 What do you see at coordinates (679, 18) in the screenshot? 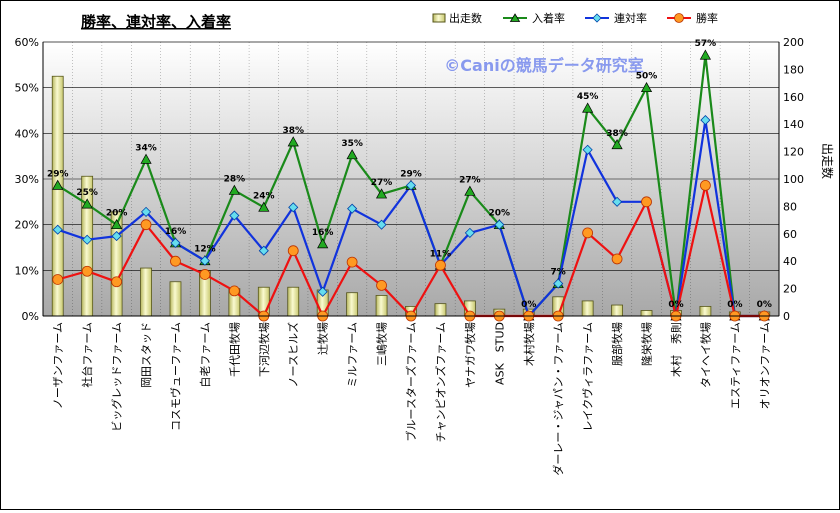
I see `legend-win-marker` at bounding box center [679, 18].